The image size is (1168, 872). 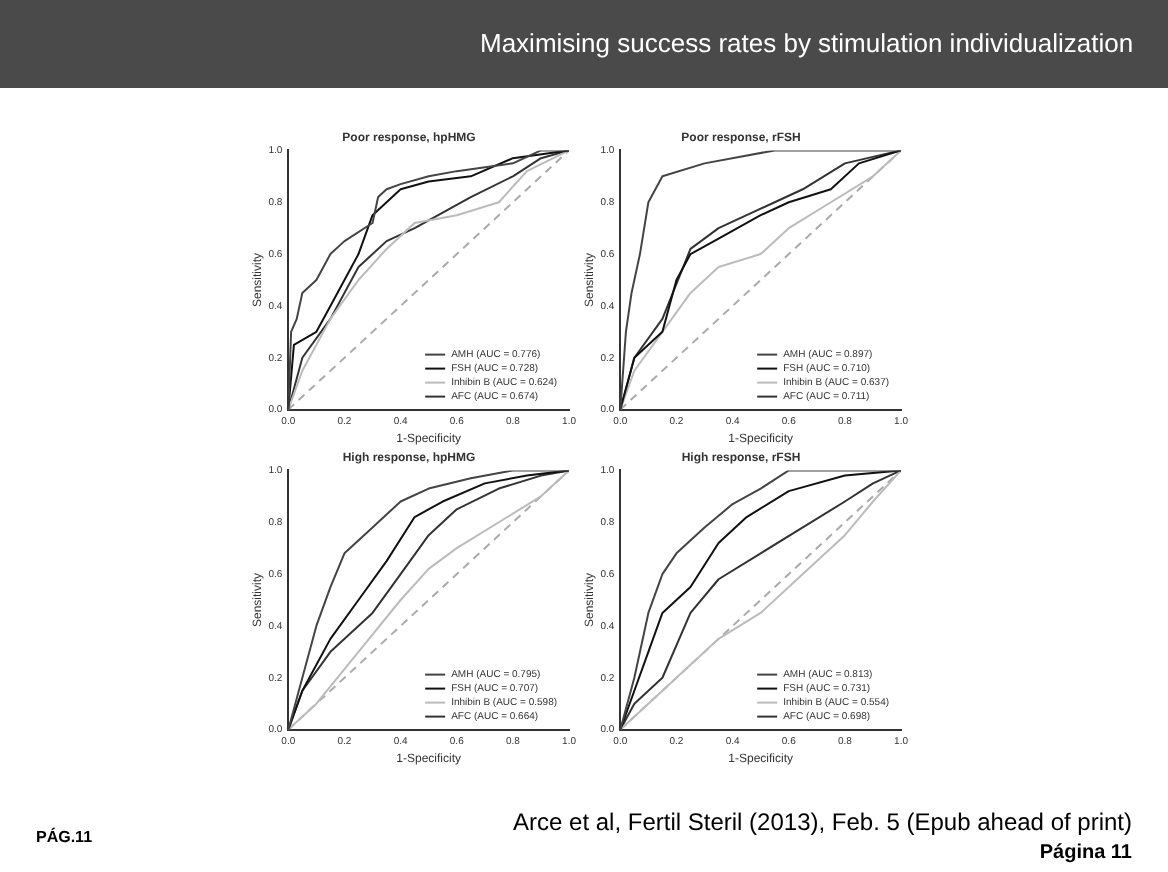 What do you see at coordinates (822, 822) in the screenshot?
I see `text: Arce et al, Fertil Steril (2013), Feb. 5 (Epub ahead of print)` at bounding box center [822, 822].